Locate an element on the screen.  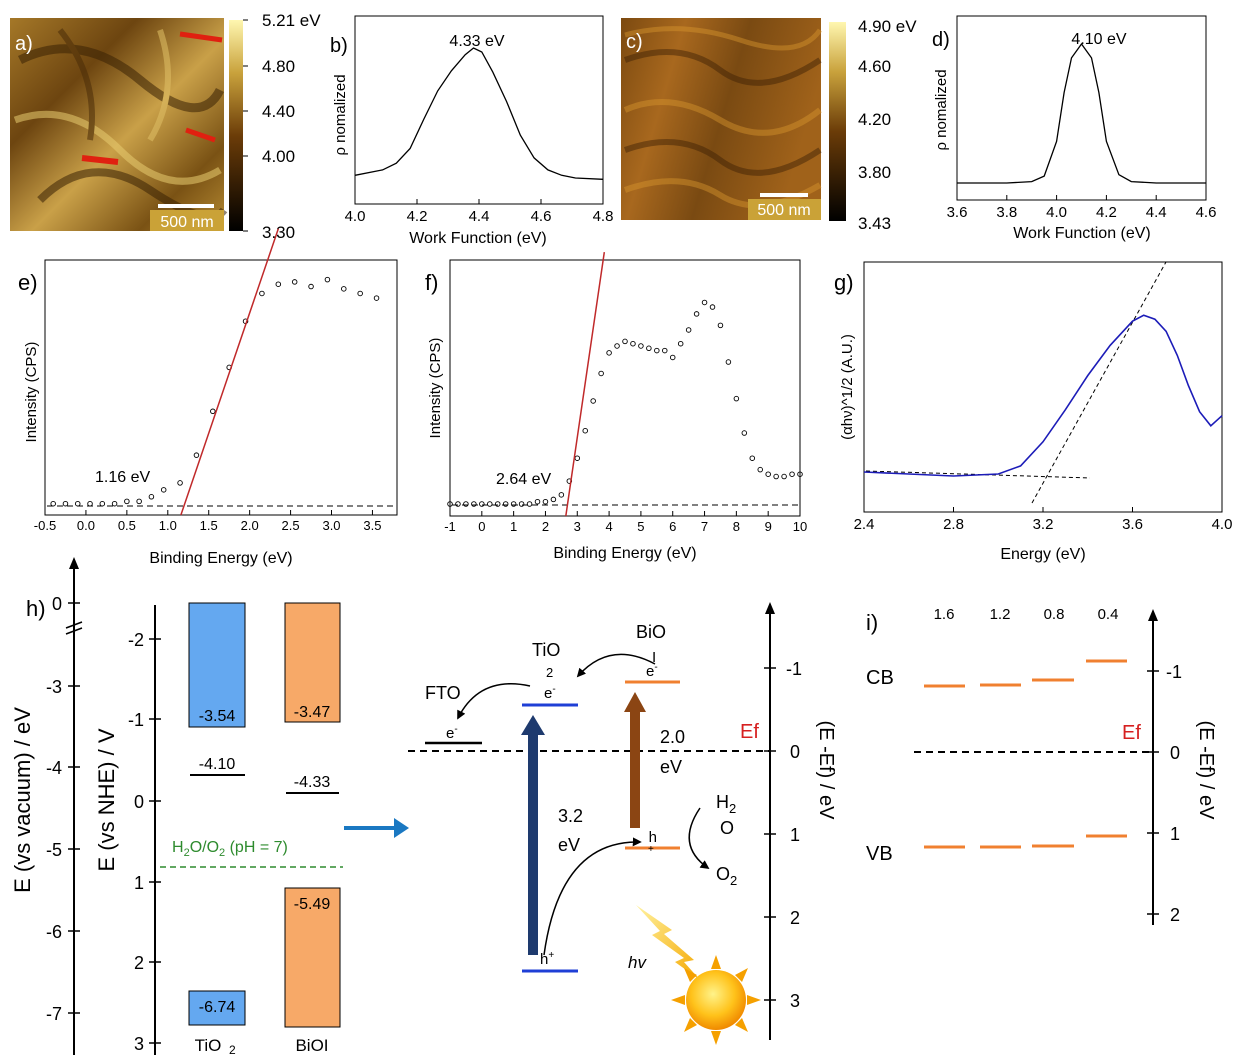
points-f is located at coordinates (625, 403).